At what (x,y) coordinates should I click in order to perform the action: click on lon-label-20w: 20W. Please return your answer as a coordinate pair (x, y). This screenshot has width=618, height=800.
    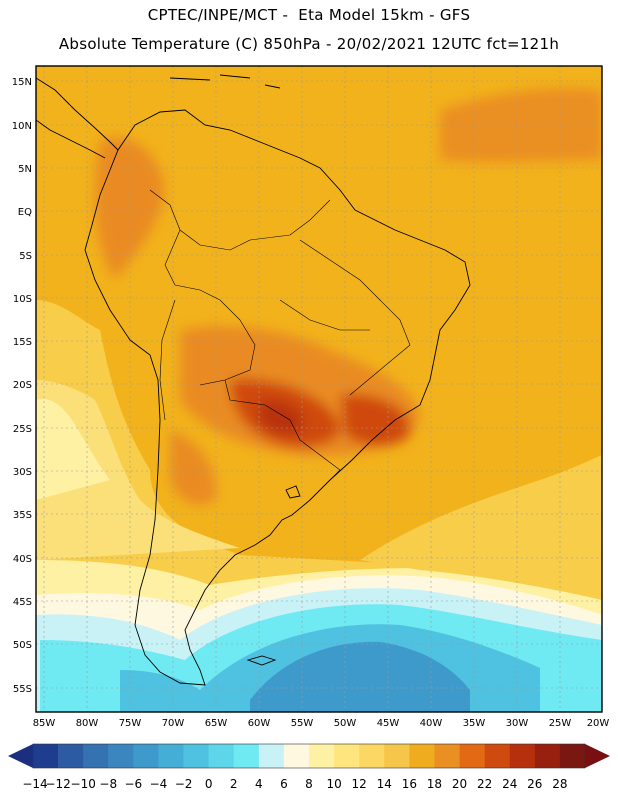
    Looking at the image, I should click on (598, 723).